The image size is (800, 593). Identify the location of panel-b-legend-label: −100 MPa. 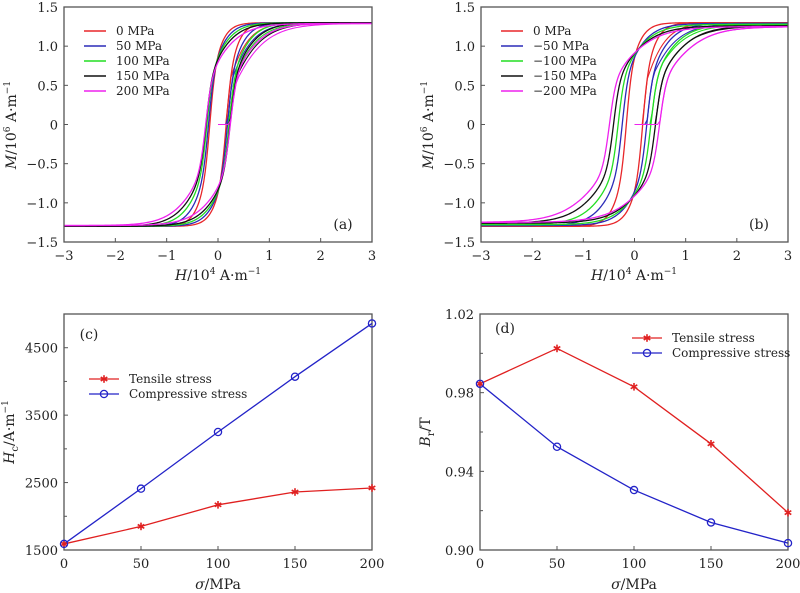
(565, 61).